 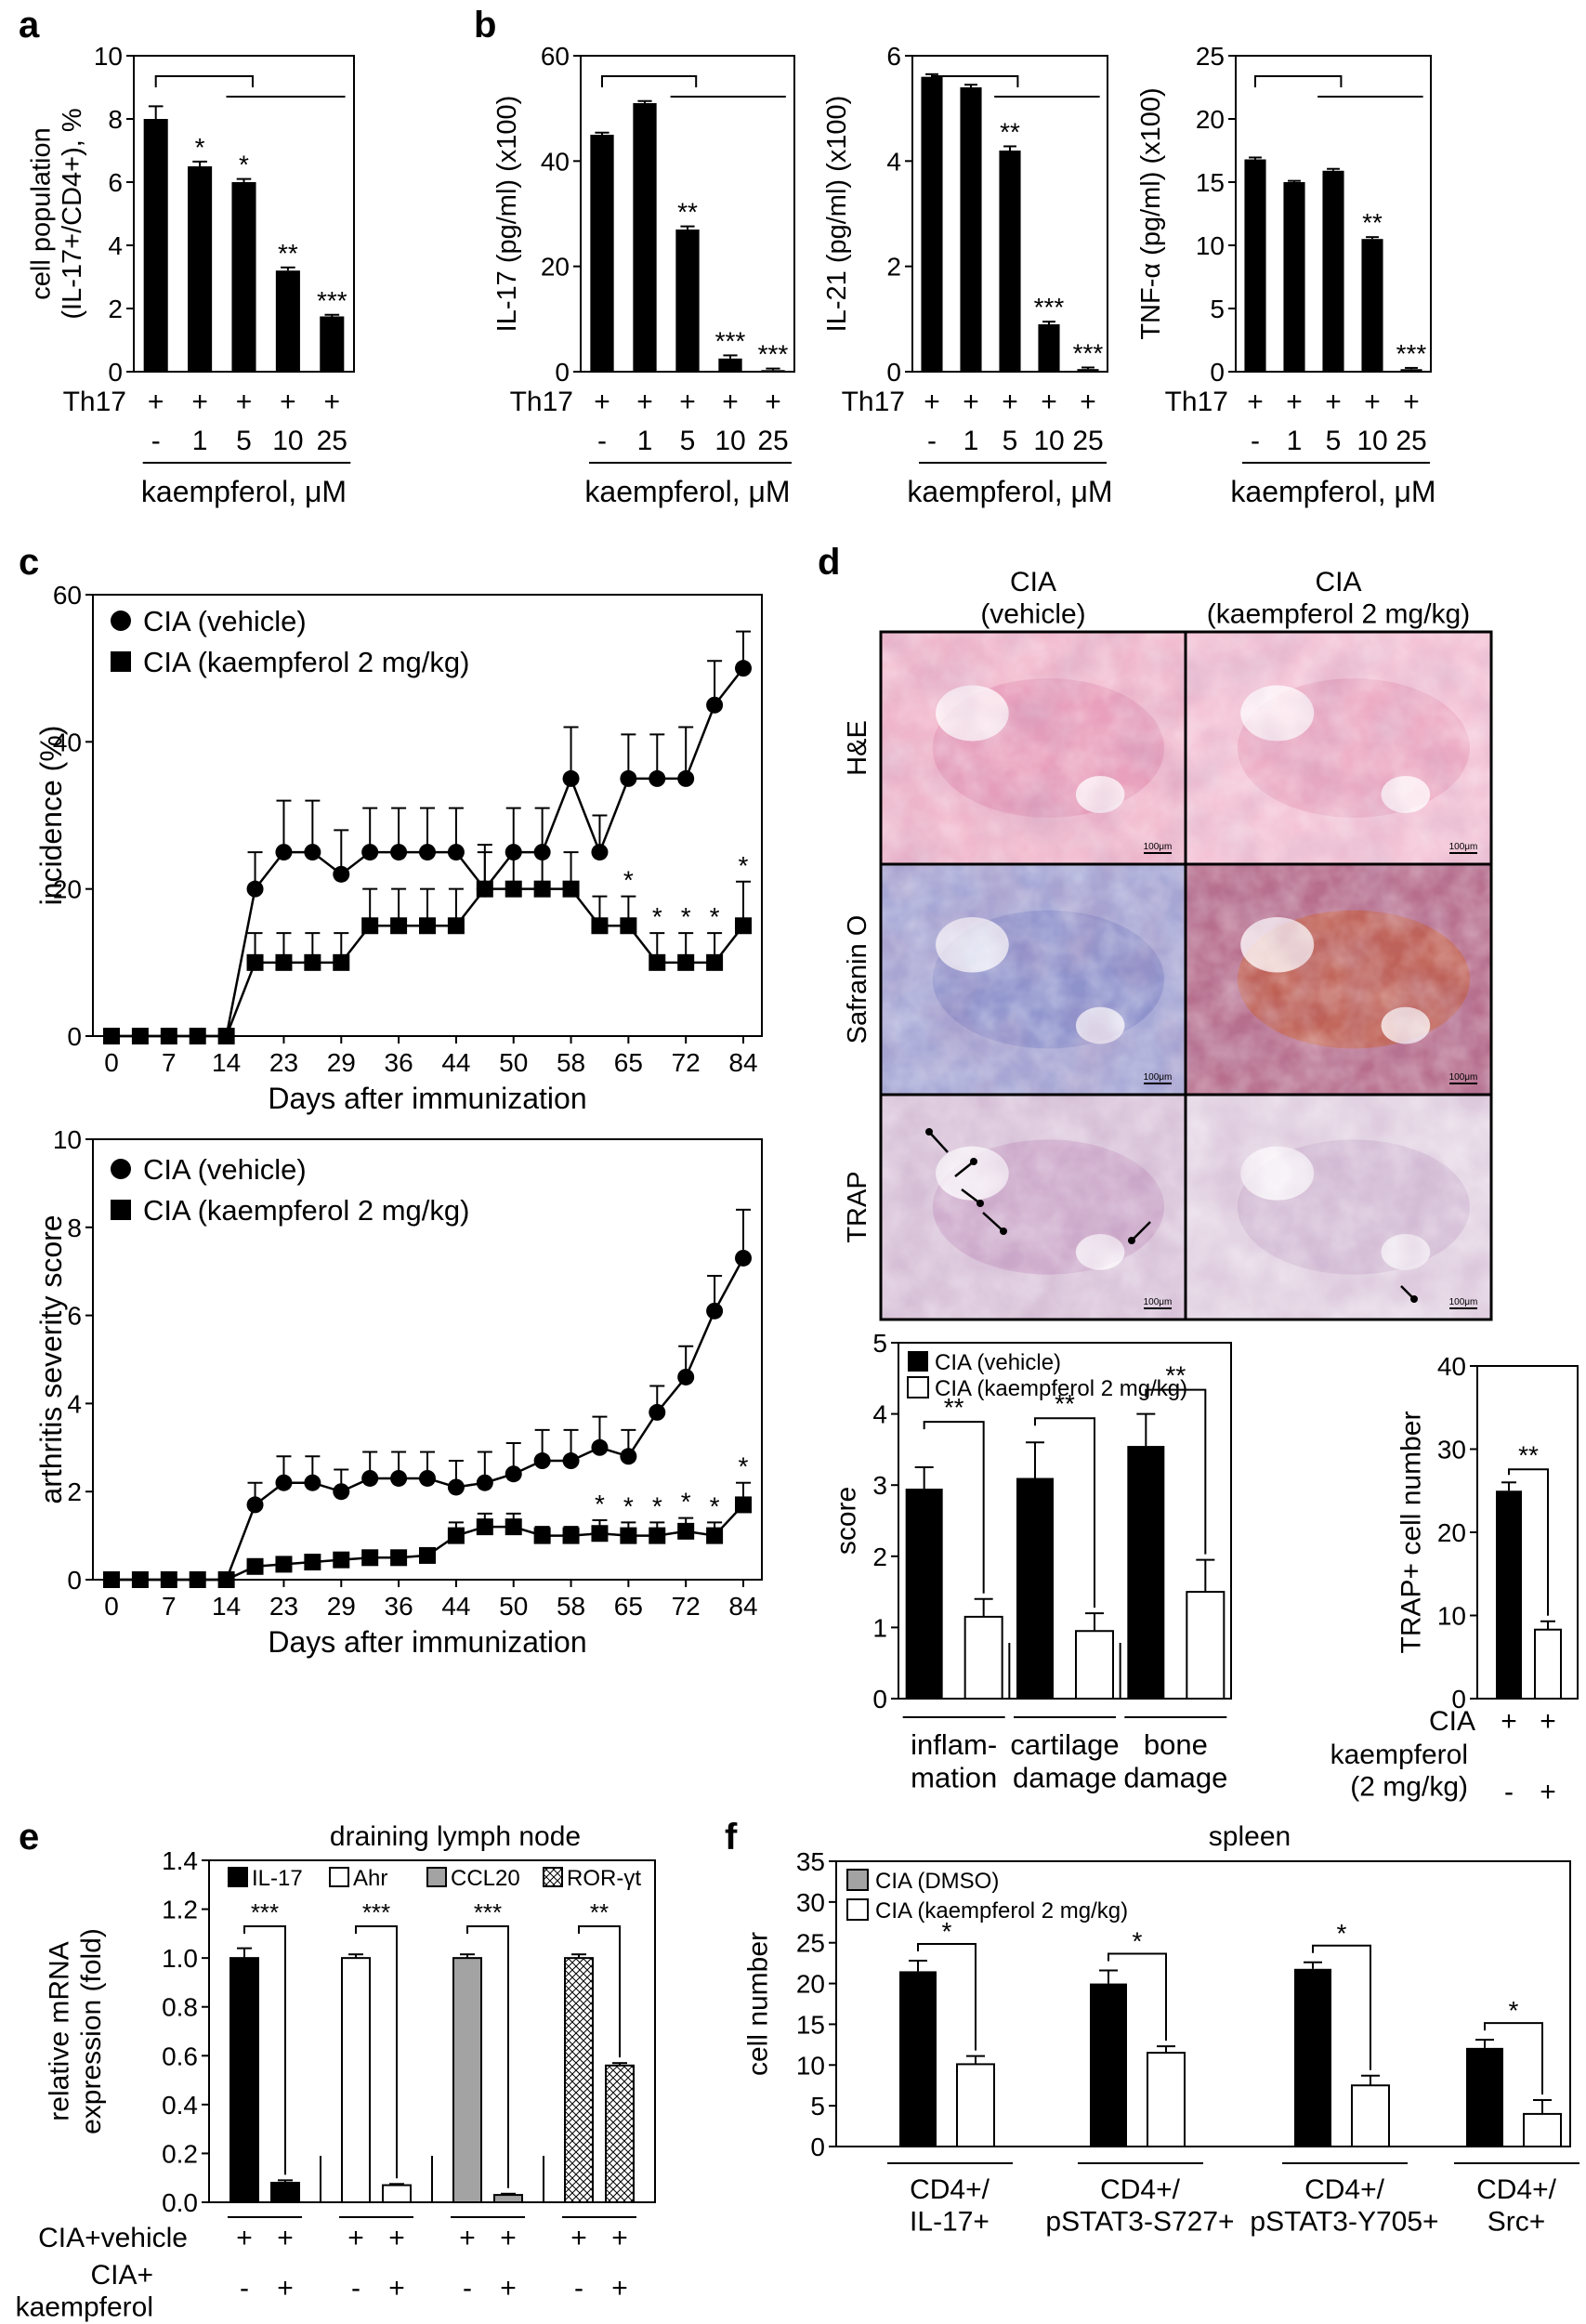 I want to click on y-axis-b2-tick-label: 0, so click(x=893, y=372).